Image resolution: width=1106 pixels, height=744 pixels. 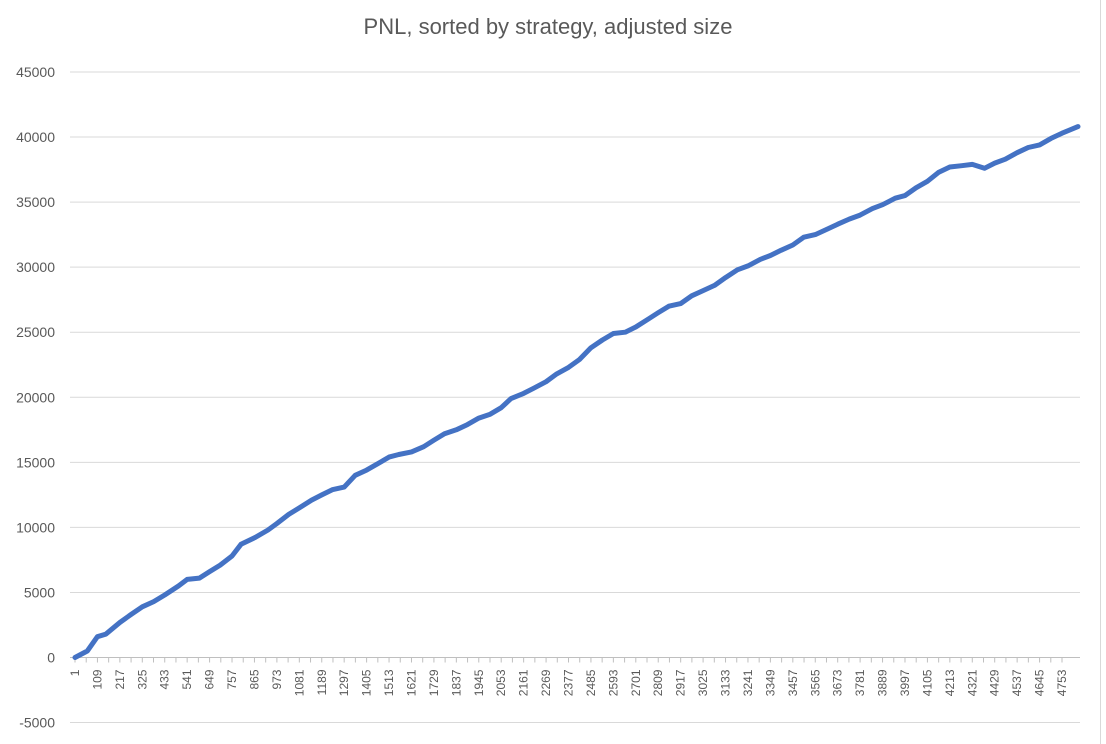 I want to click on x-tick-label: 3889, so click(x=883, y=682).